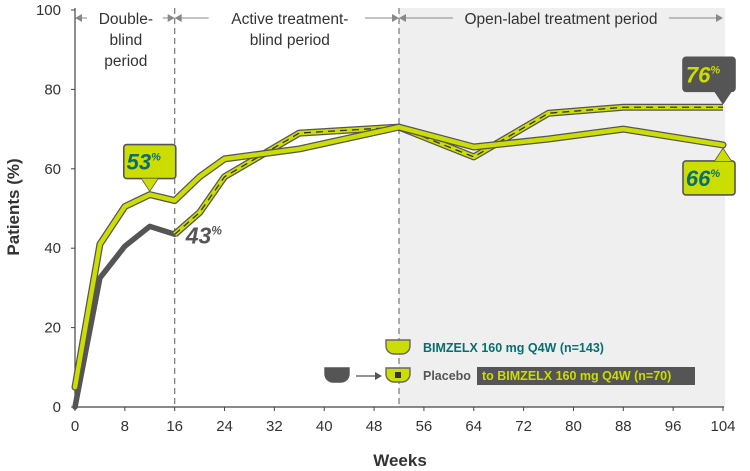 The width and height of the screenshot is (750, 471). I want to click on x-tick-label: 24, so click(224, 426).